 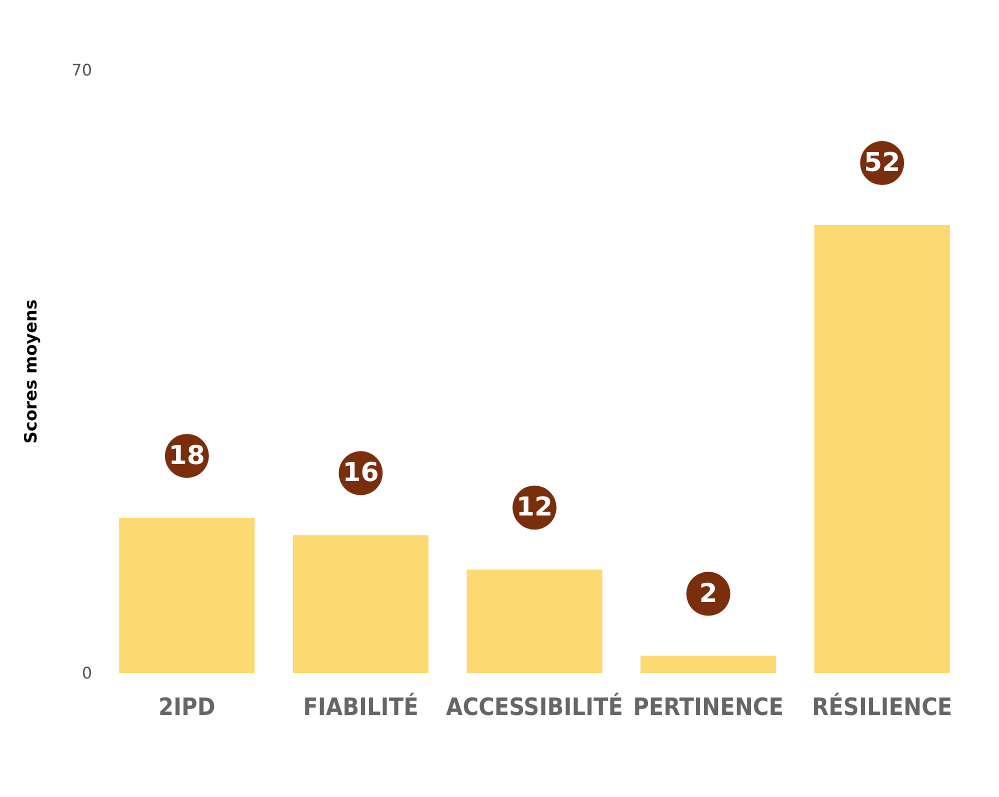 What do you see at coordinates (534, 706) in the screenshot?
I see `x-tick-label: ACCESSIBILITÉ` at bounding box center [534, 706].